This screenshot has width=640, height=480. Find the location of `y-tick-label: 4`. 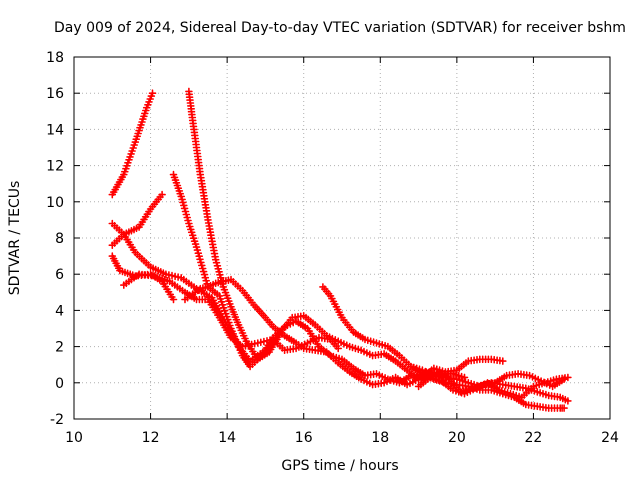

y-tick-label: 4 is located at coordinates (59, 311).